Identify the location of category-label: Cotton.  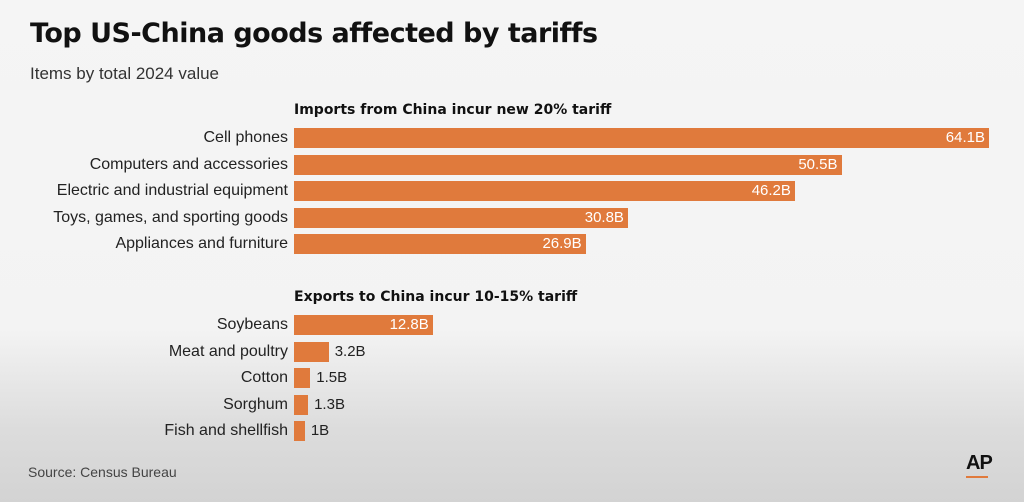
(264, 377).